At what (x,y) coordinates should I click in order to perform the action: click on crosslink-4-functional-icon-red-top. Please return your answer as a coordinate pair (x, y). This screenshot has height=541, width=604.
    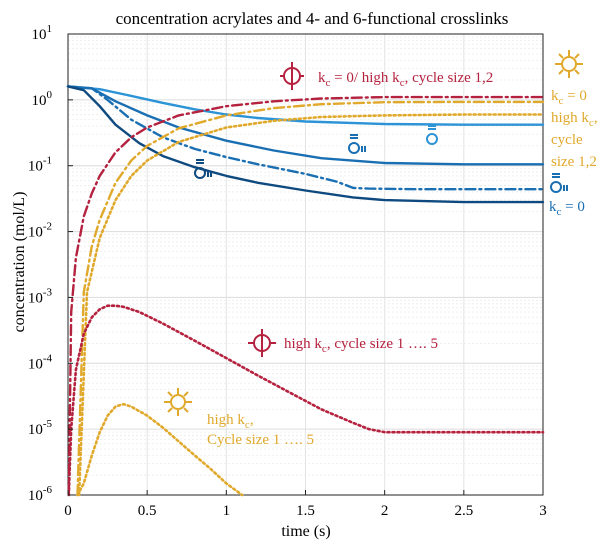
    Looking at the image, I should click on (292, 76).